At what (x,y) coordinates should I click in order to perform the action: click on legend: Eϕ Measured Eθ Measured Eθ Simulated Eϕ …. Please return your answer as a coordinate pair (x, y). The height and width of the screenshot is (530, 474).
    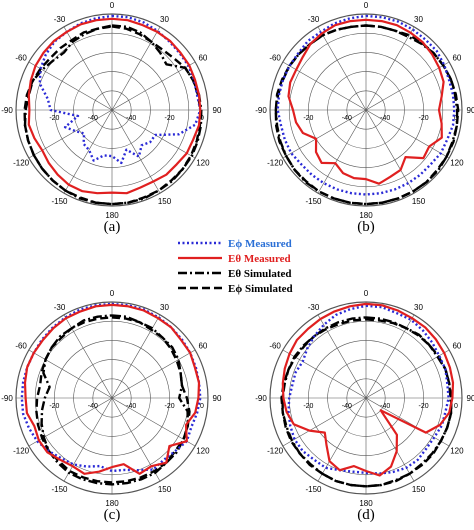
    Looking at the image, I should click on (235, 266).